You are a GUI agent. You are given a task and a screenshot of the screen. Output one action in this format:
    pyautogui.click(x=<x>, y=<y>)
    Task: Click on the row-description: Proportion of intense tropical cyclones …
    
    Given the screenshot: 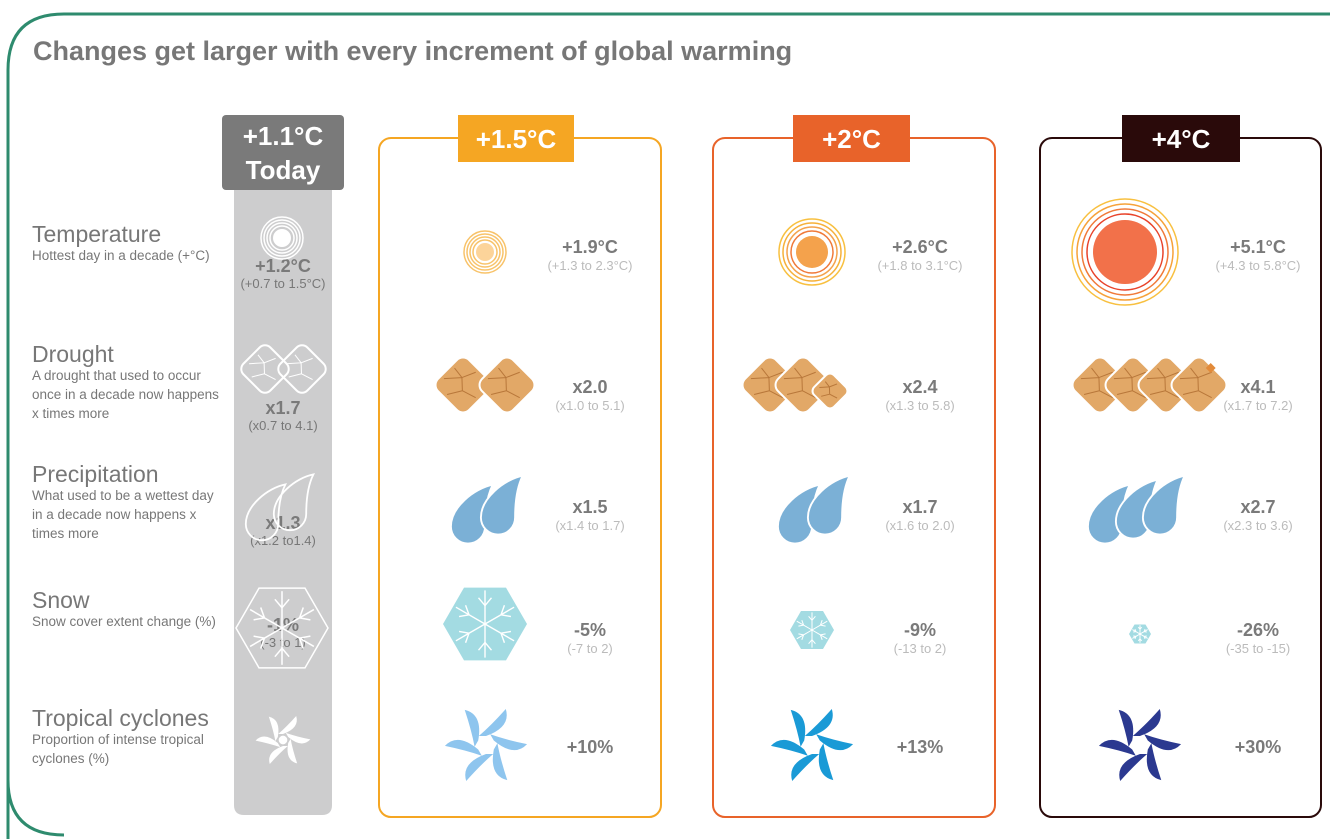 What is the action you would take?
    pyautogui.click(x=118, y=749)
    